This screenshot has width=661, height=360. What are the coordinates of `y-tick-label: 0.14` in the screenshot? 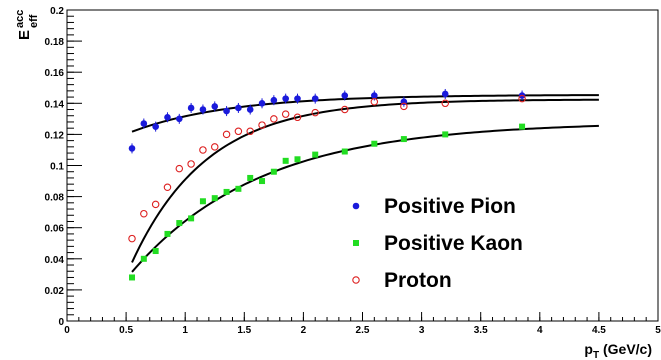 It's located at (55, 104).